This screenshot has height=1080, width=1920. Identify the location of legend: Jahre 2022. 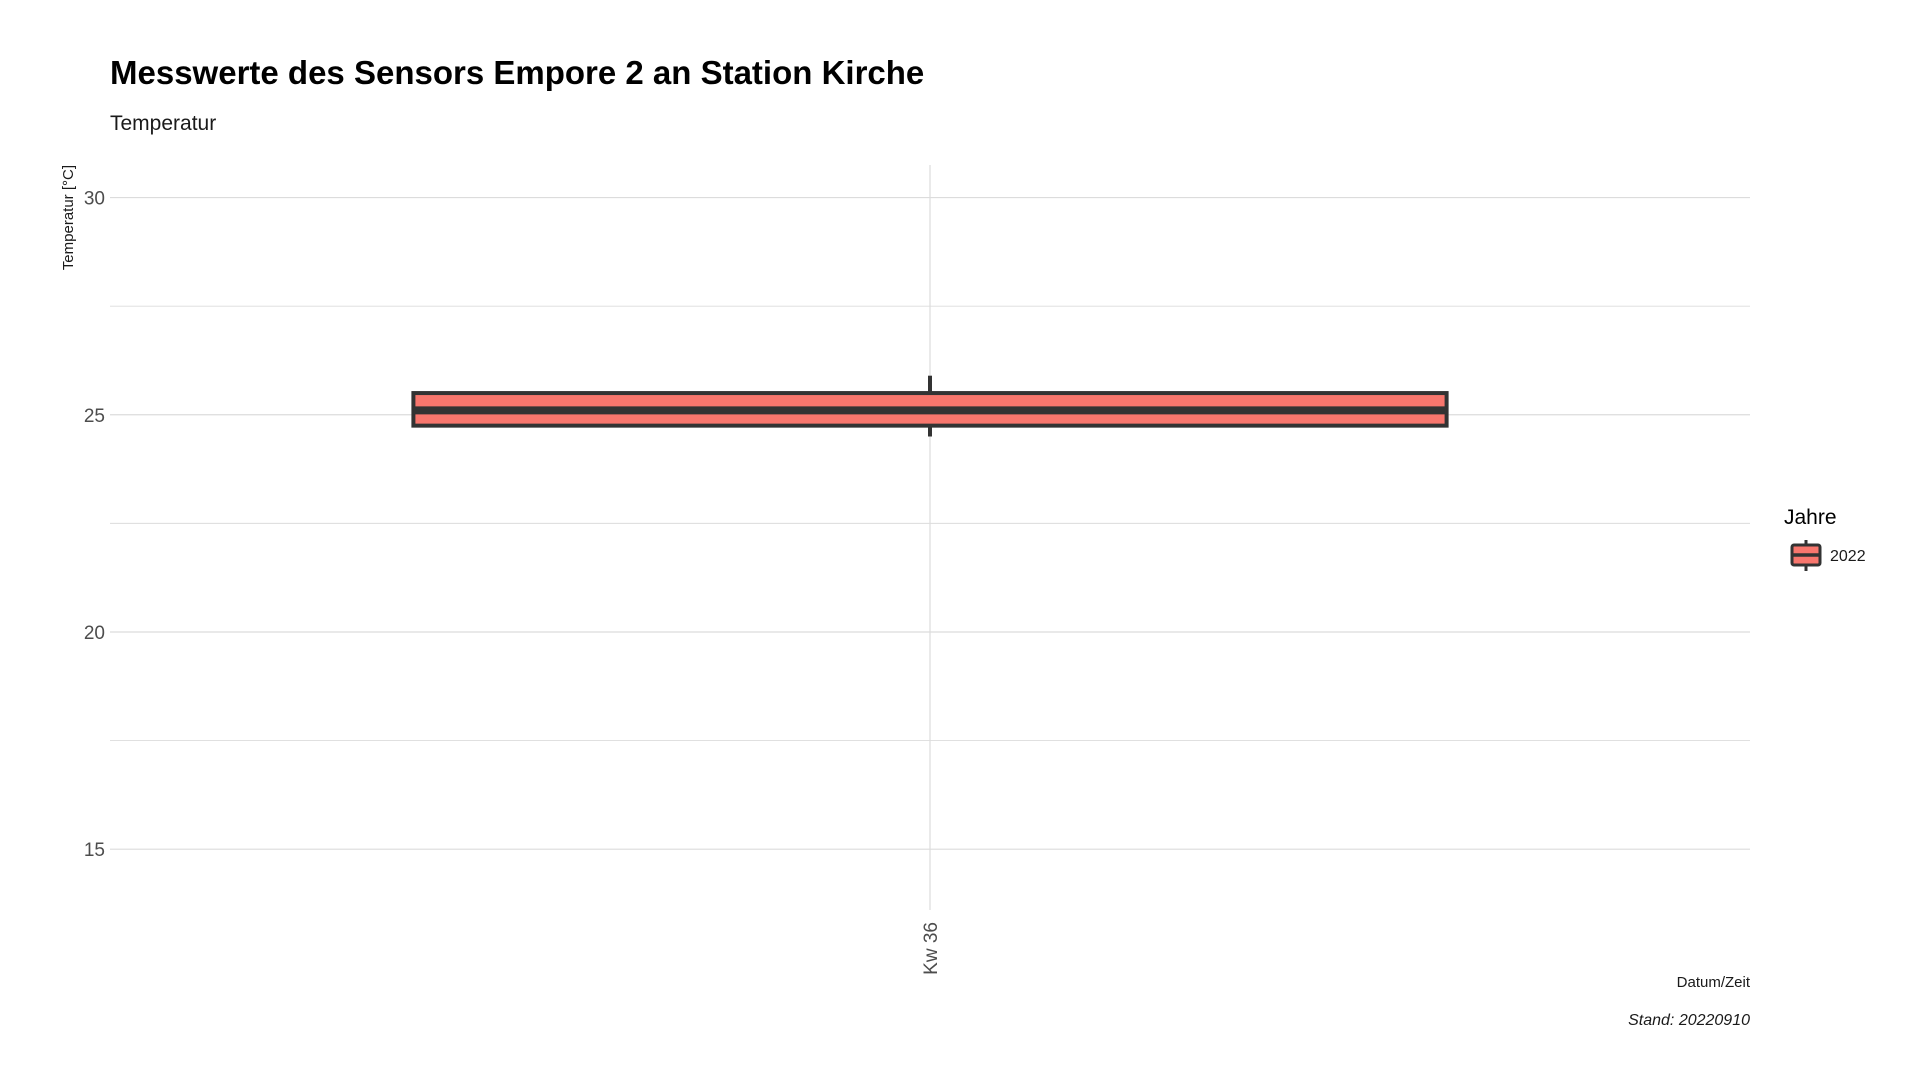
(1825, 538).